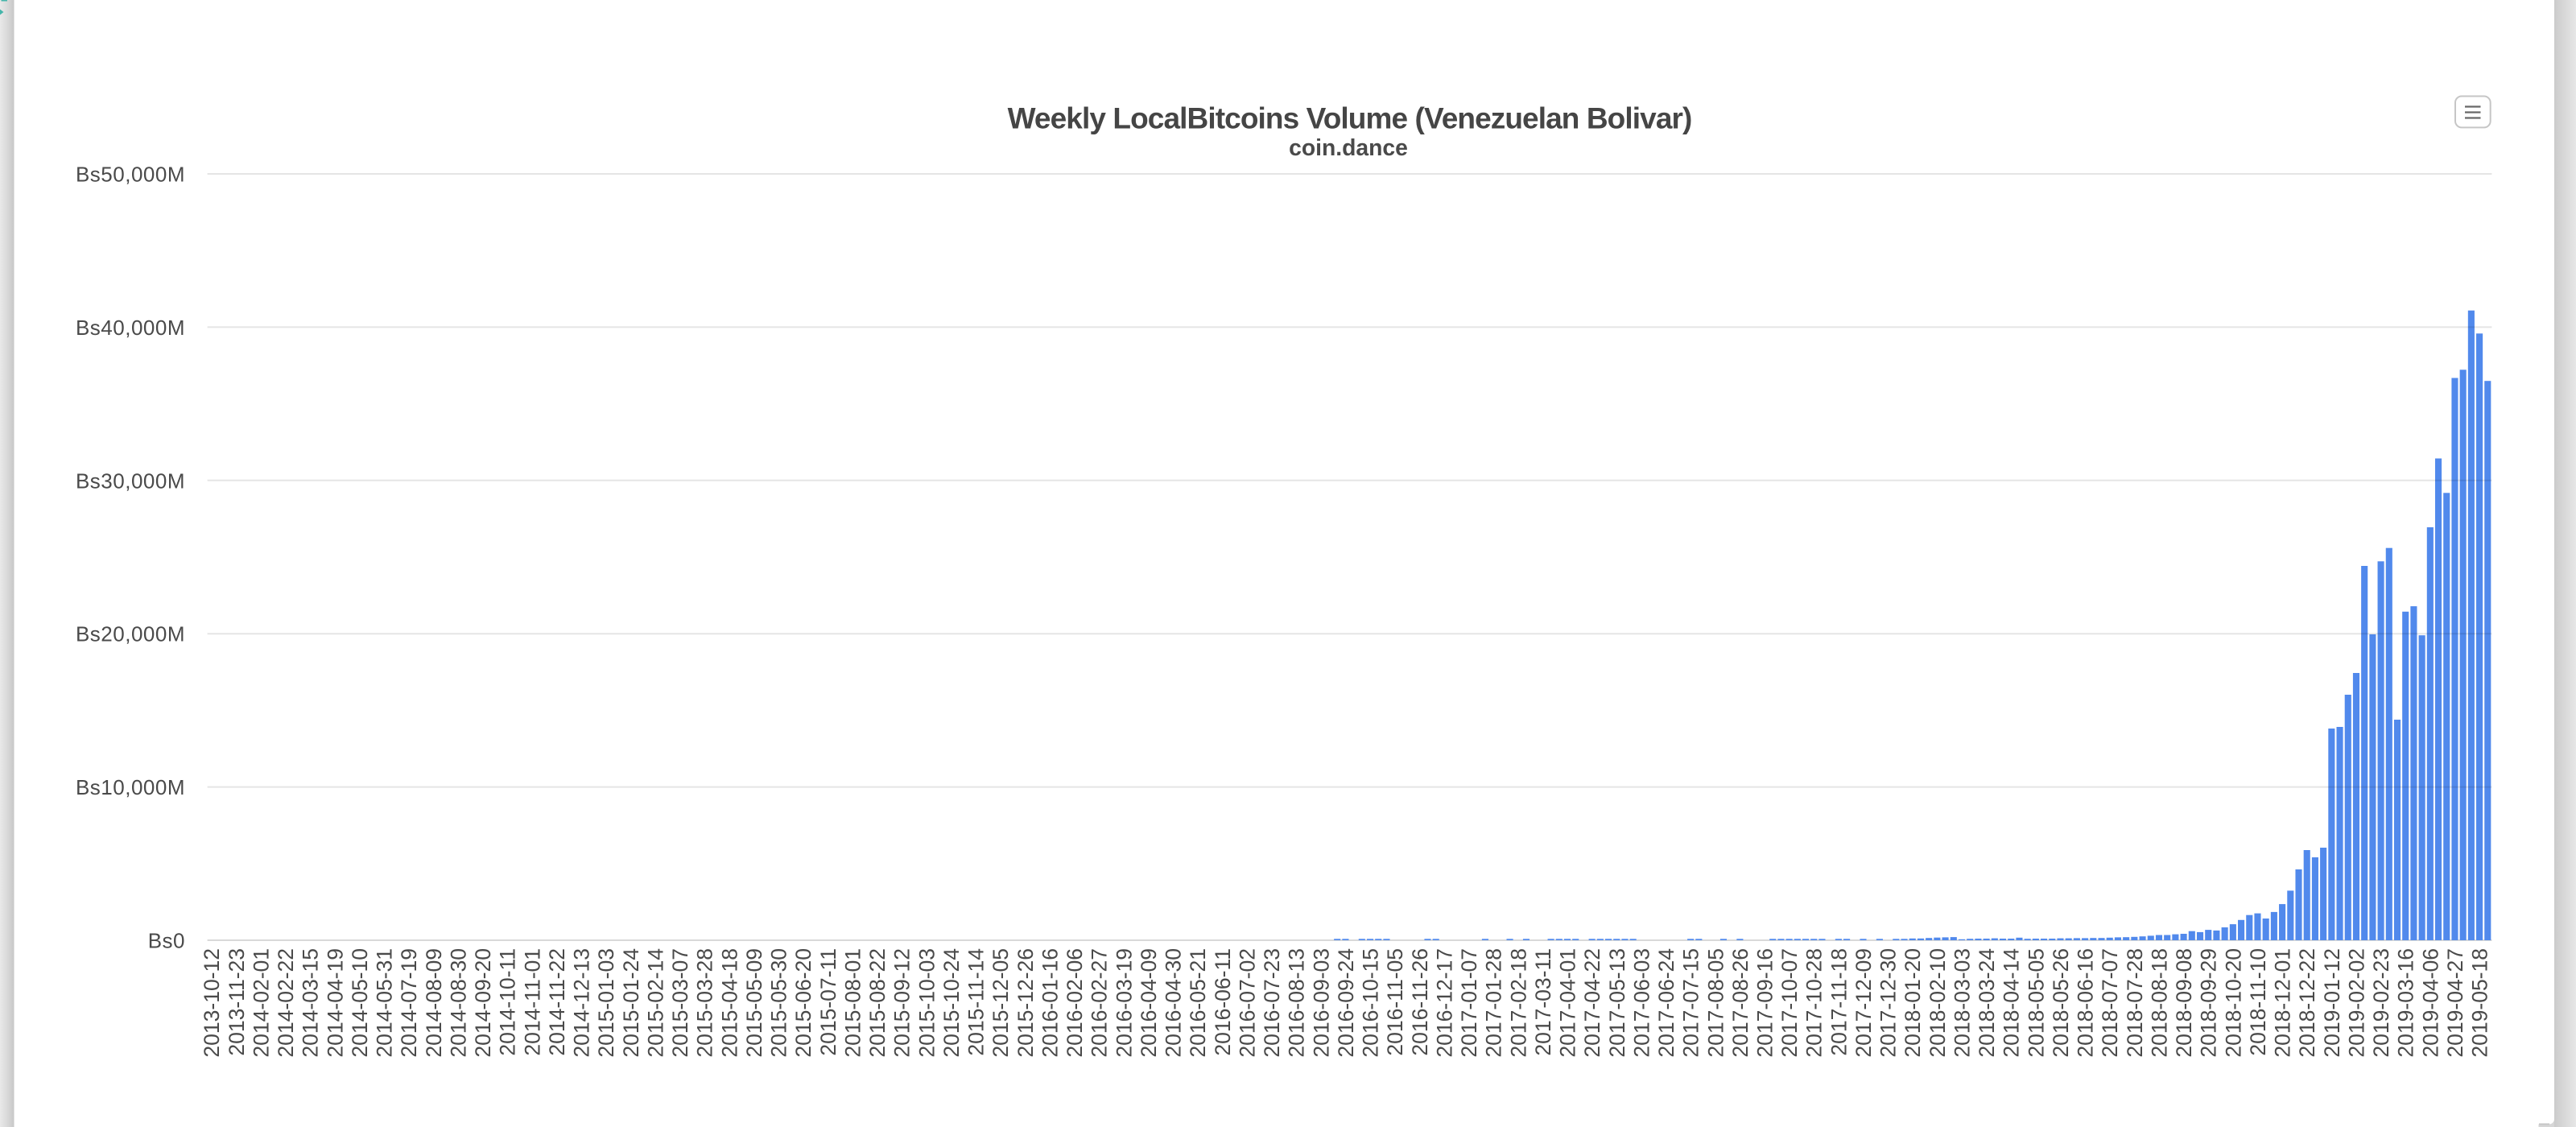 The width and height of the screenshot is (2576, 1127). I want to click on svg-text: 2017-06-24, so click(1666, 1003).